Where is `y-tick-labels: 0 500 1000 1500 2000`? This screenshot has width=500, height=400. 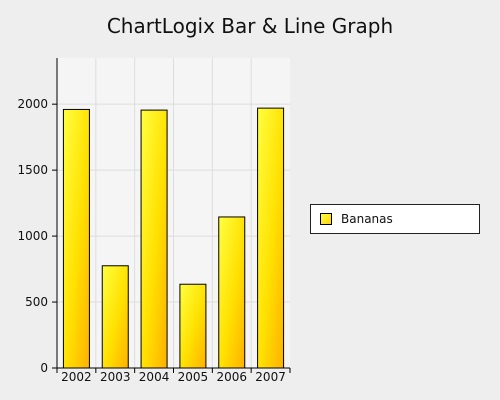
y-tick-labels: 0 500 1000 1500 2000 is located at coordinates (32, 236).